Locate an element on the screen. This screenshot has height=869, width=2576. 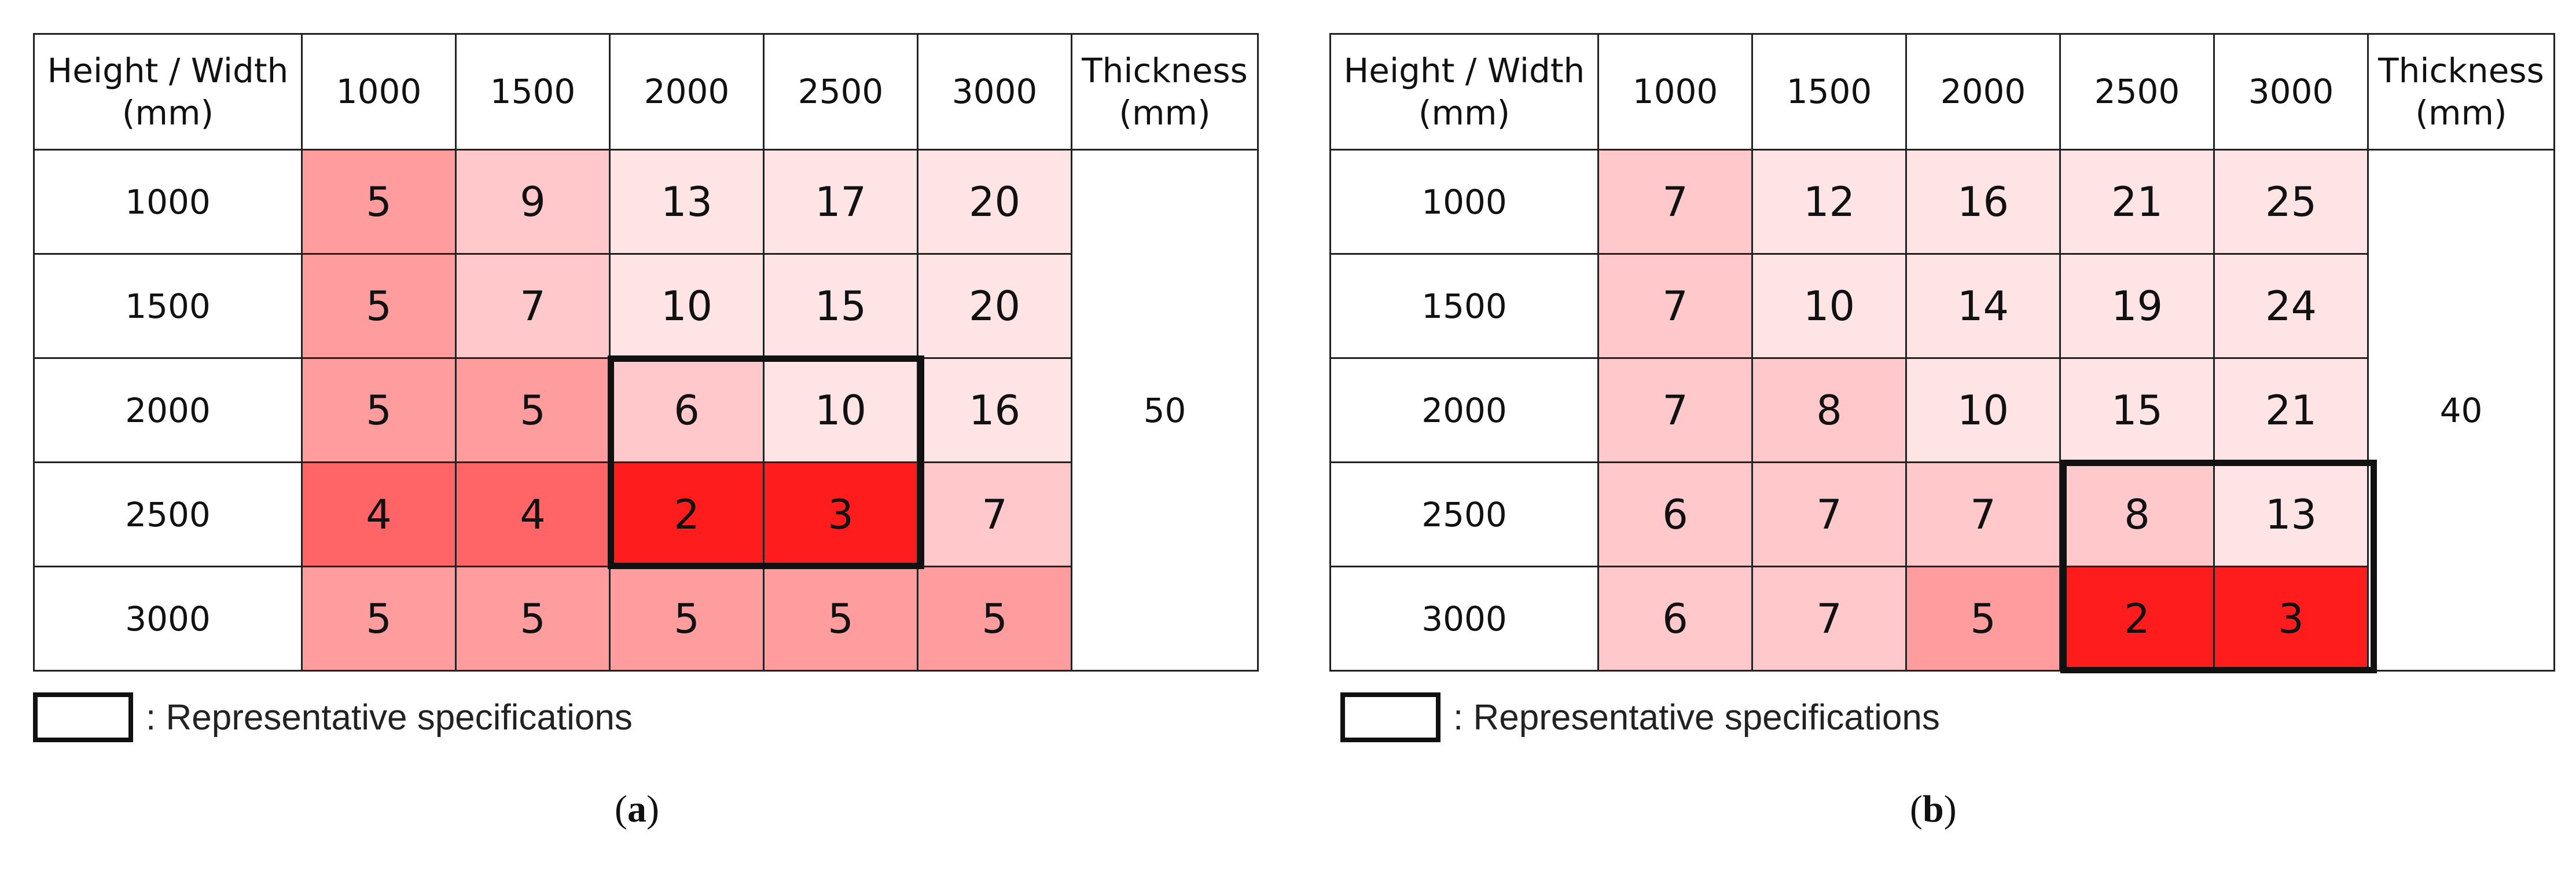
legend-b: : Representative specifications is located at coordinates (1640, 717).